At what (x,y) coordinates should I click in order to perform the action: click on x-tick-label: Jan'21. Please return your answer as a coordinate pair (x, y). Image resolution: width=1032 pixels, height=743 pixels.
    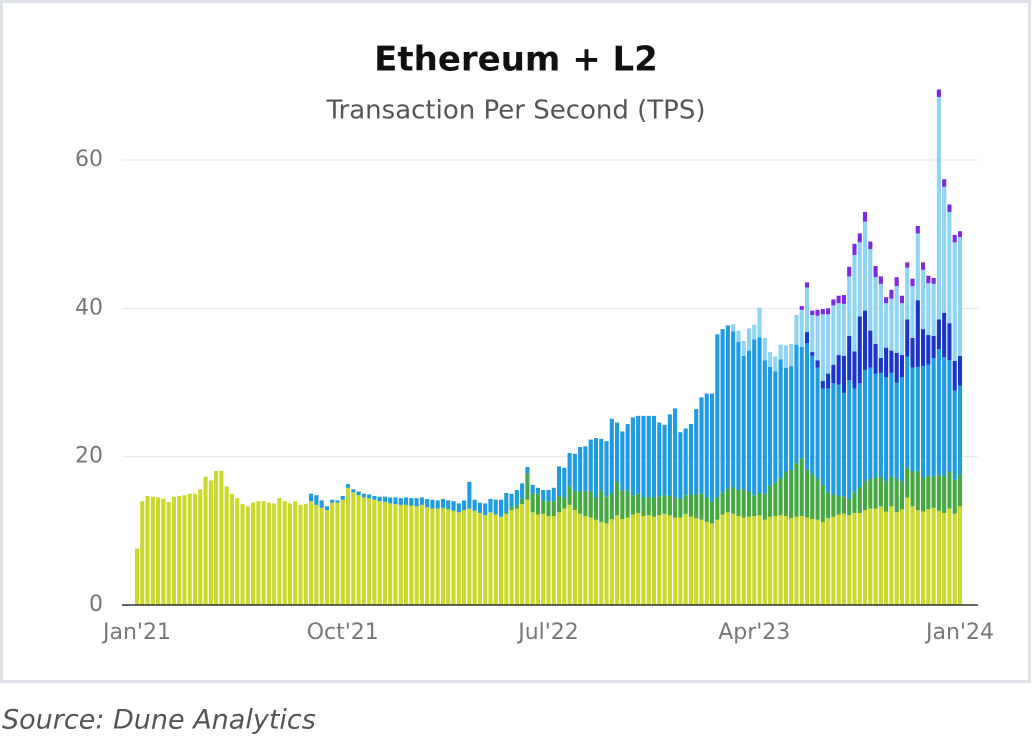
    Looking at the image, I should click on (136, 632).